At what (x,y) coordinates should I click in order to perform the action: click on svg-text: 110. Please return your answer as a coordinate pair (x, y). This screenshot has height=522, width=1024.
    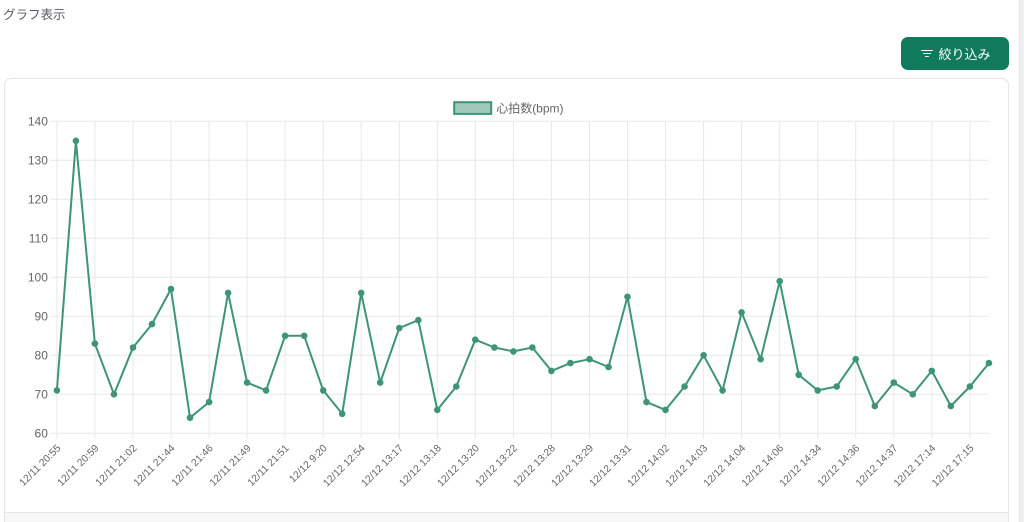
    Looking at the image, I should click on (38, 239).